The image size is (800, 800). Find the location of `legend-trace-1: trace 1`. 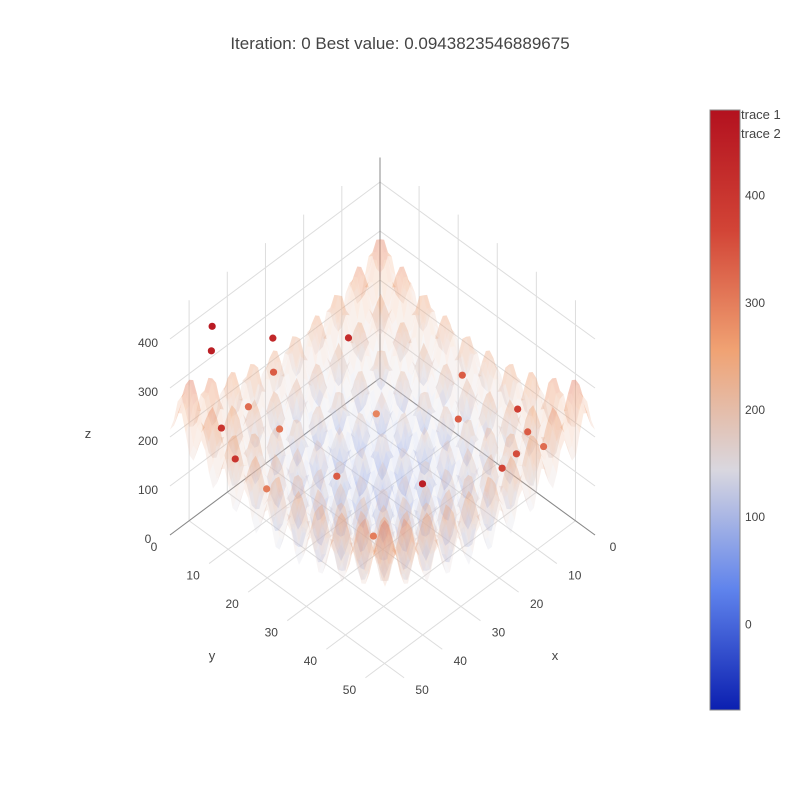

legend-trace-1: trace 1 is located at coordinates (761, 114).